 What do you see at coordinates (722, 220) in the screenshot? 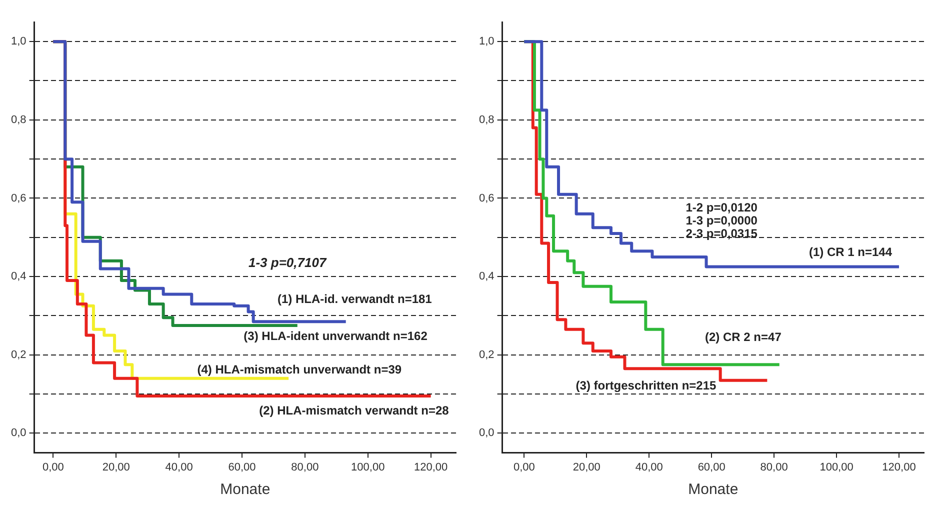
I see `annotation: 1-3 p=0,0000` at bounding box center [722, 220].